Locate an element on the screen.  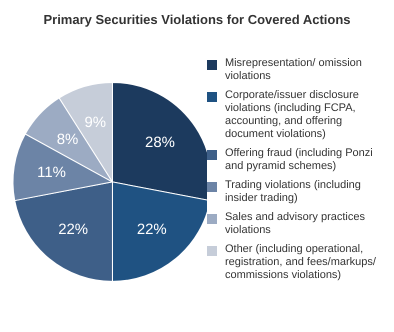
data-label: 8% is located at coordinates (67, 139).